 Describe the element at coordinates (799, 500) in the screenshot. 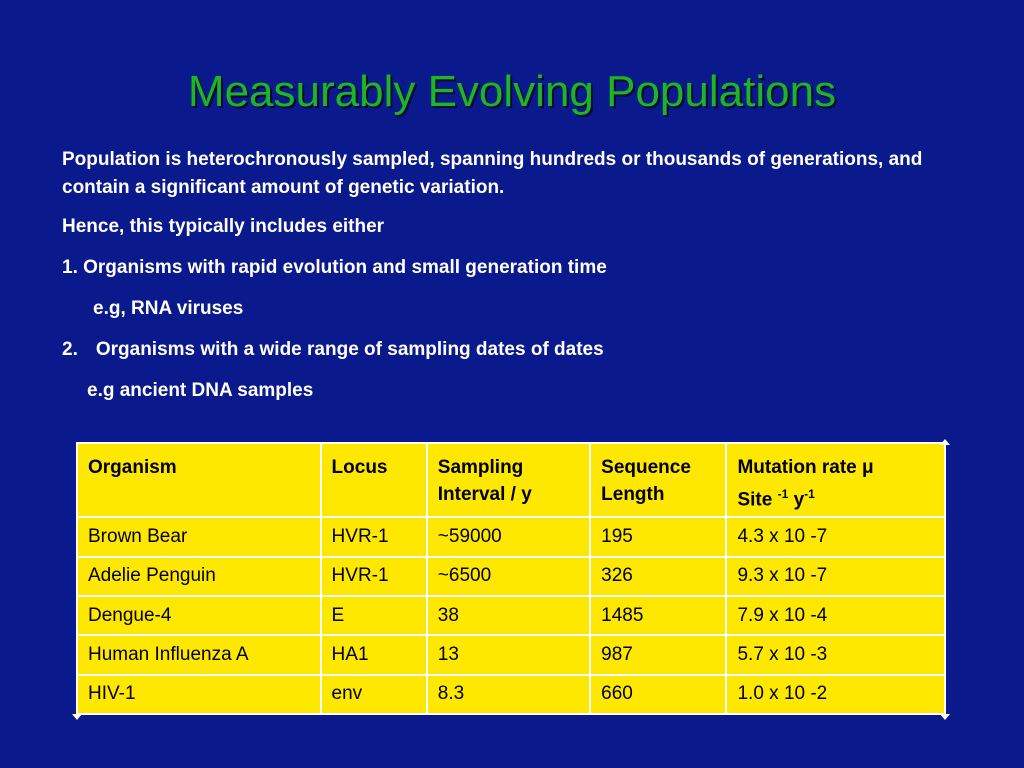

I see `header-mutation-y: y` at that location.